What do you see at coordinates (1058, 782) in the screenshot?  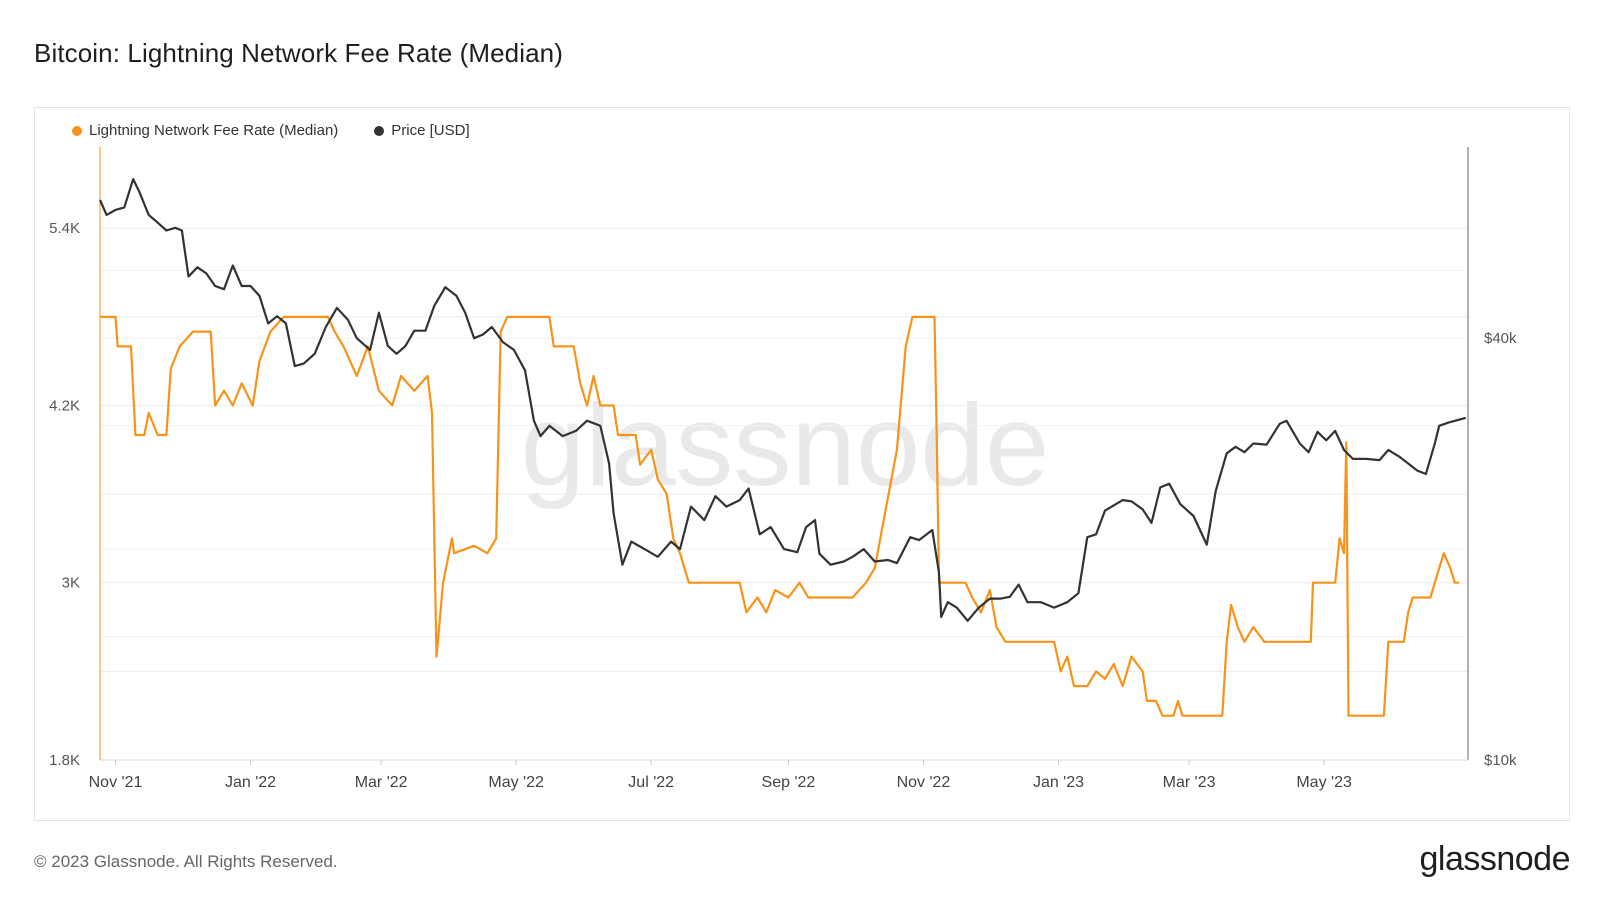 I see `x-tick-label: Jan '23` at bounding box center [1058, 782].